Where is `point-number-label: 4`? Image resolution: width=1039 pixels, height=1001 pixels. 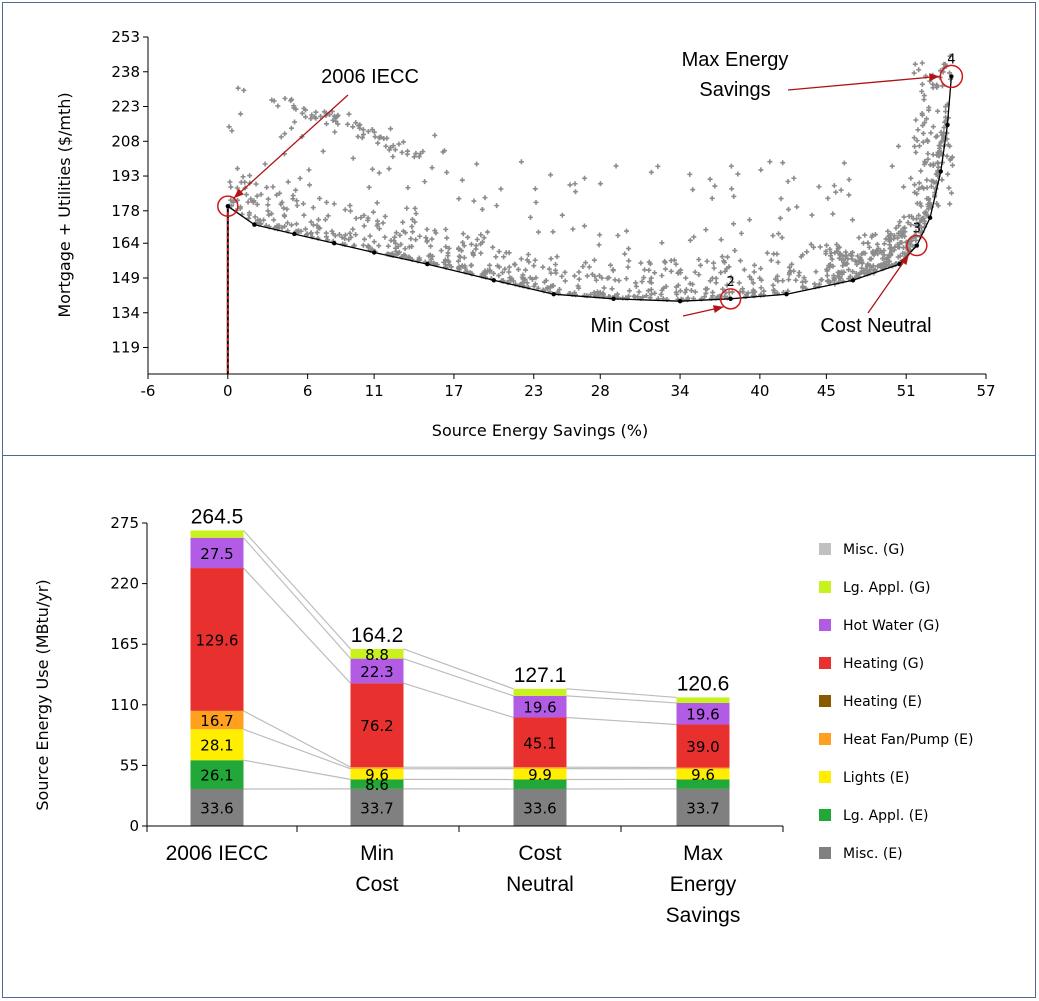 point-number-label: 4 is located at coordinates (951, 59).